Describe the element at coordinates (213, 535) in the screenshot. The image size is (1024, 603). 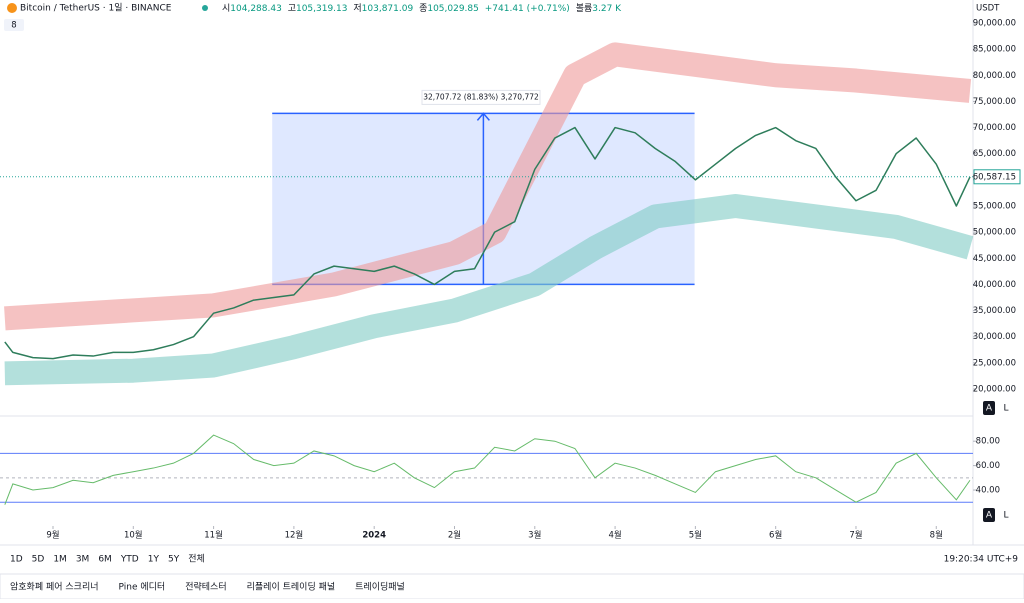
I see `time-label: 11월` at that location.